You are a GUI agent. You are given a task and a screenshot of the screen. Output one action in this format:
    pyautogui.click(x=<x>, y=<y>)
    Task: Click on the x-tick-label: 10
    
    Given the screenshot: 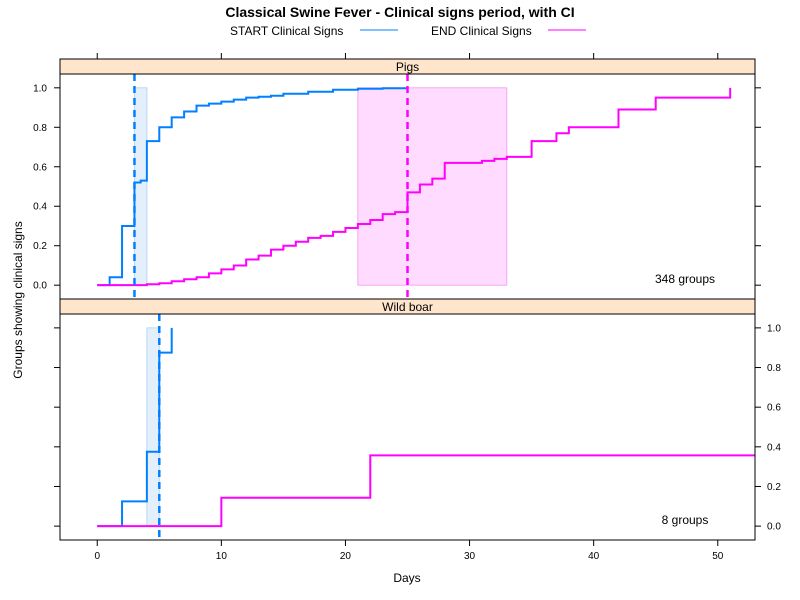 What is the action you would take?
    pyautogui.click(x=222, y=556)
    